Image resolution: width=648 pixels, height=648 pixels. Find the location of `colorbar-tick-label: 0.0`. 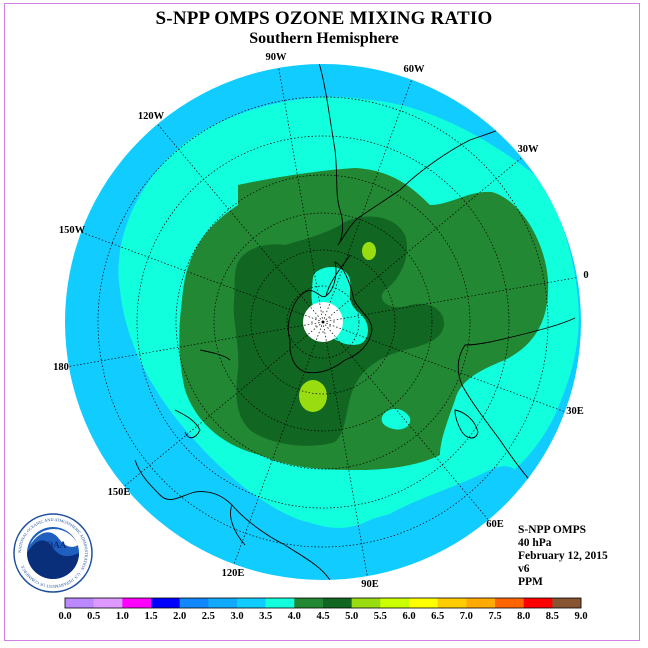

colorbar-tick-label: 0.0 is located at coordinates (64, 616).